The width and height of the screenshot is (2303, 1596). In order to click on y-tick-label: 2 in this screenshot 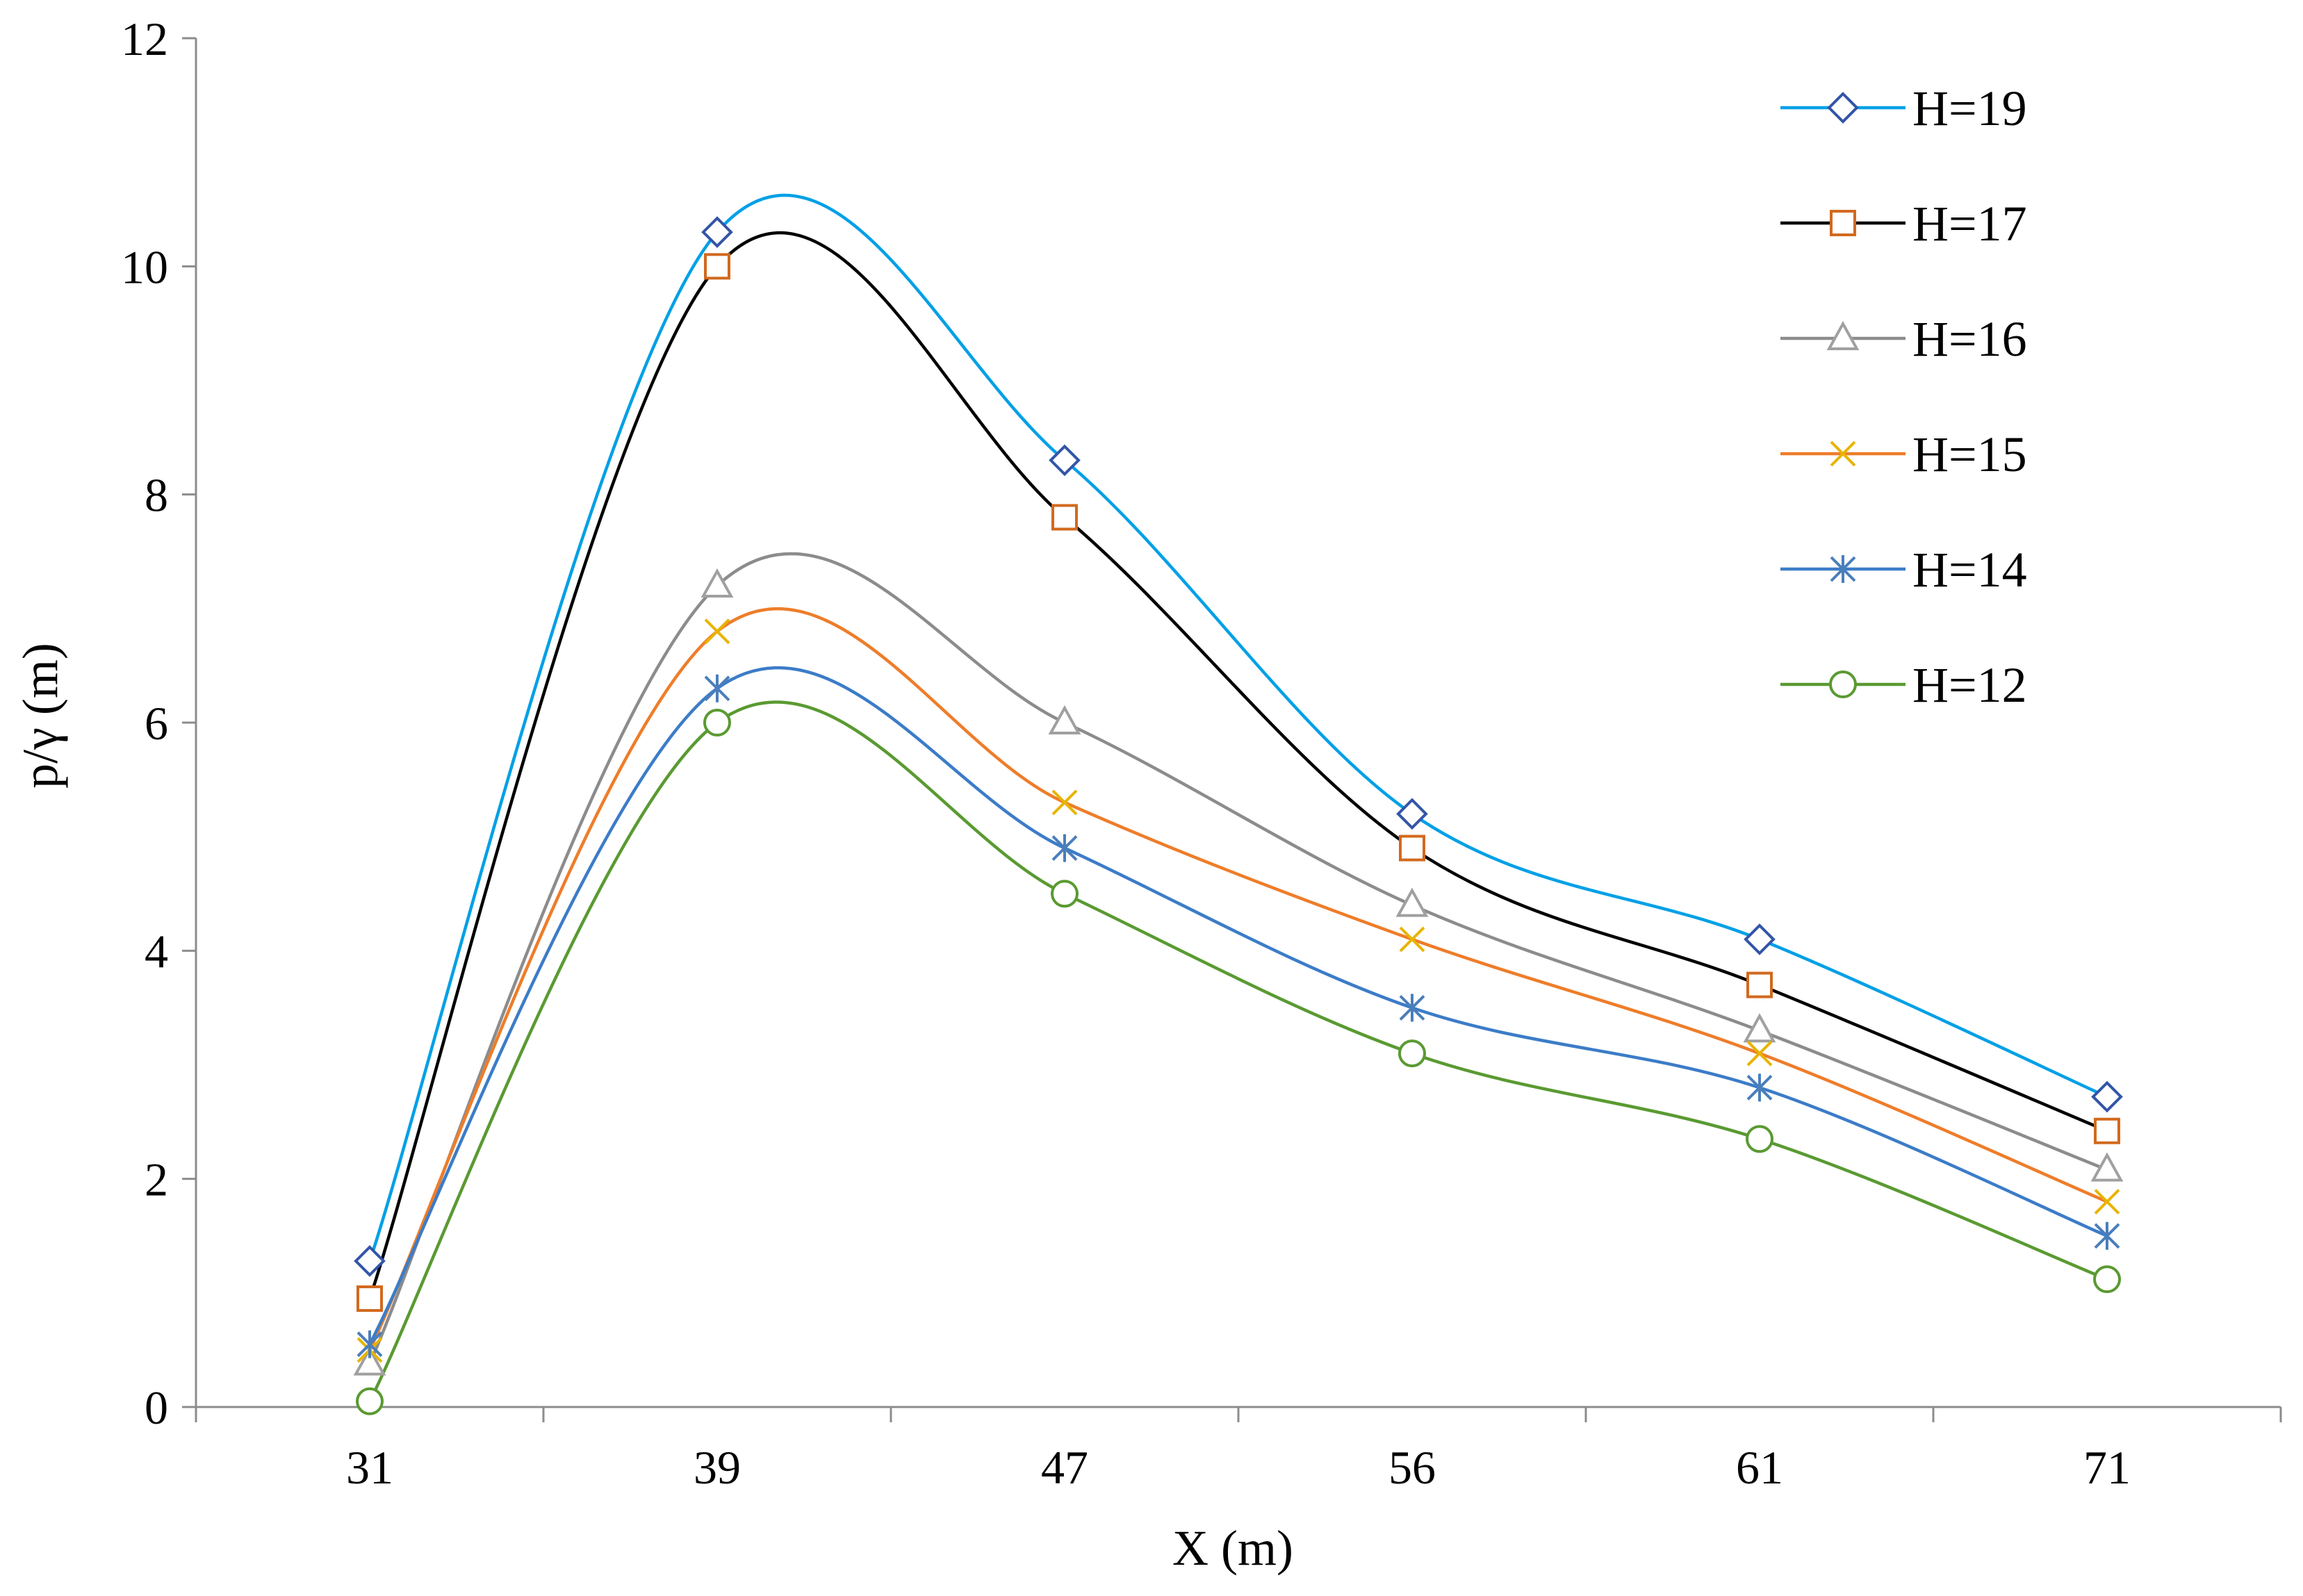, I will do `click(156, 1179)`.